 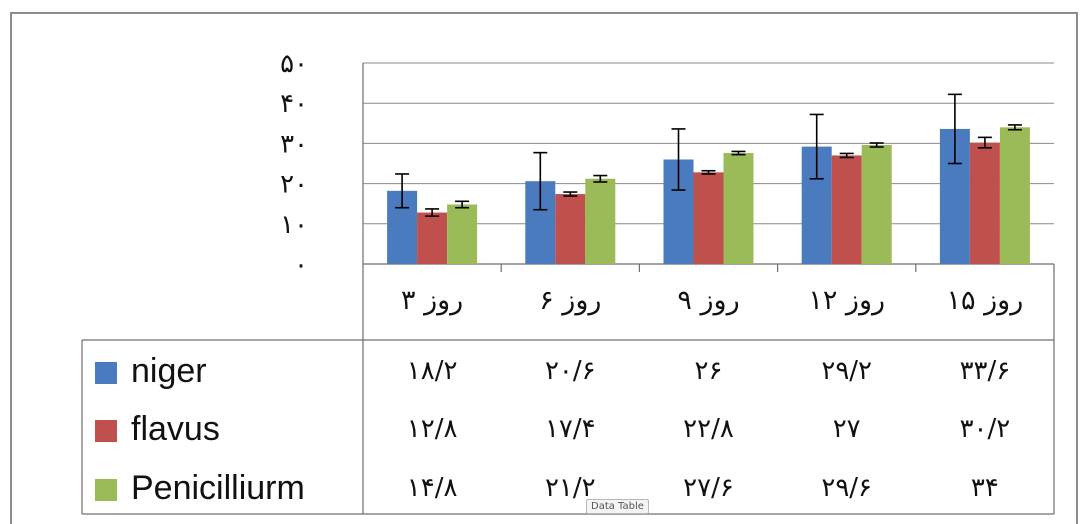 I want to click on x-category-label: روز ۳, so click(x=432, y=300).